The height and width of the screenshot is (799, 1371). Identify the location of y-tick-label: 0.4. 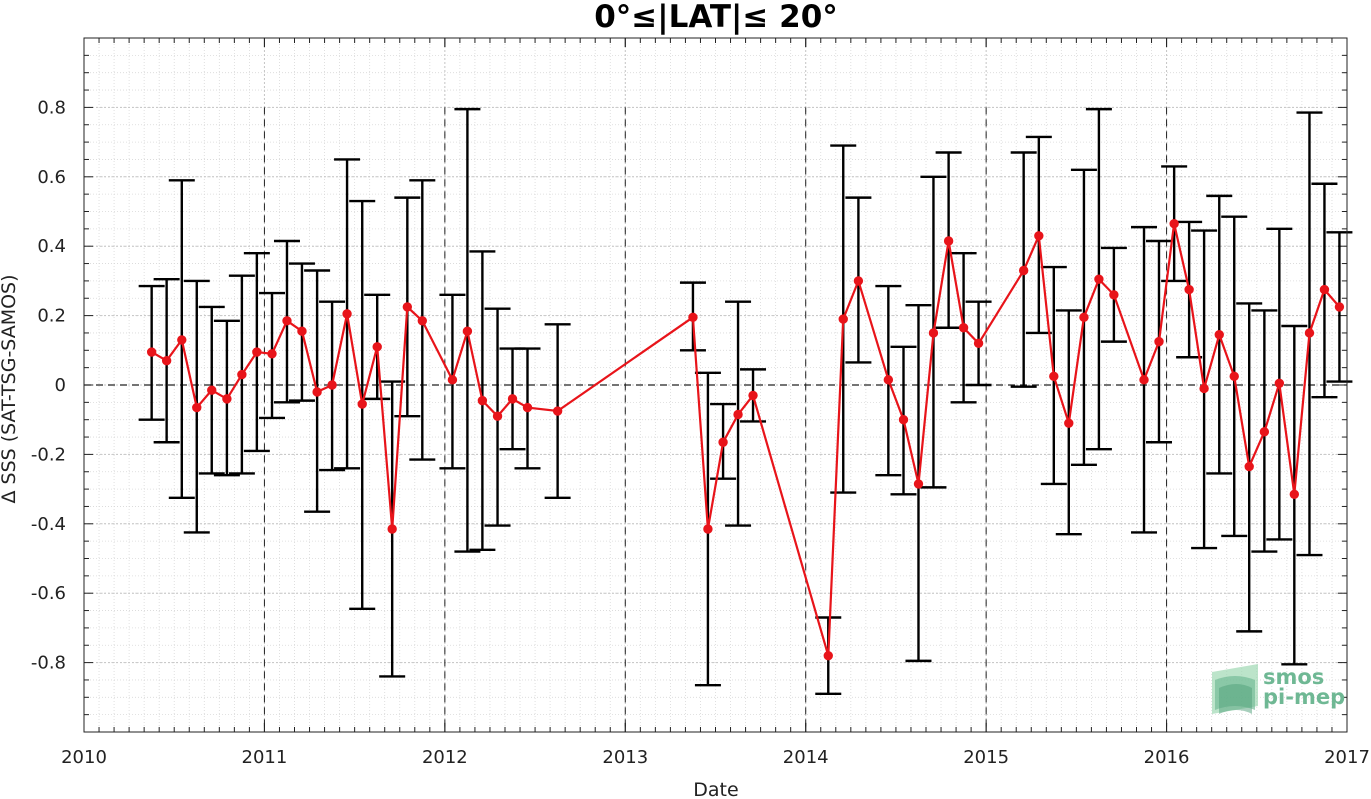
(51, 246).